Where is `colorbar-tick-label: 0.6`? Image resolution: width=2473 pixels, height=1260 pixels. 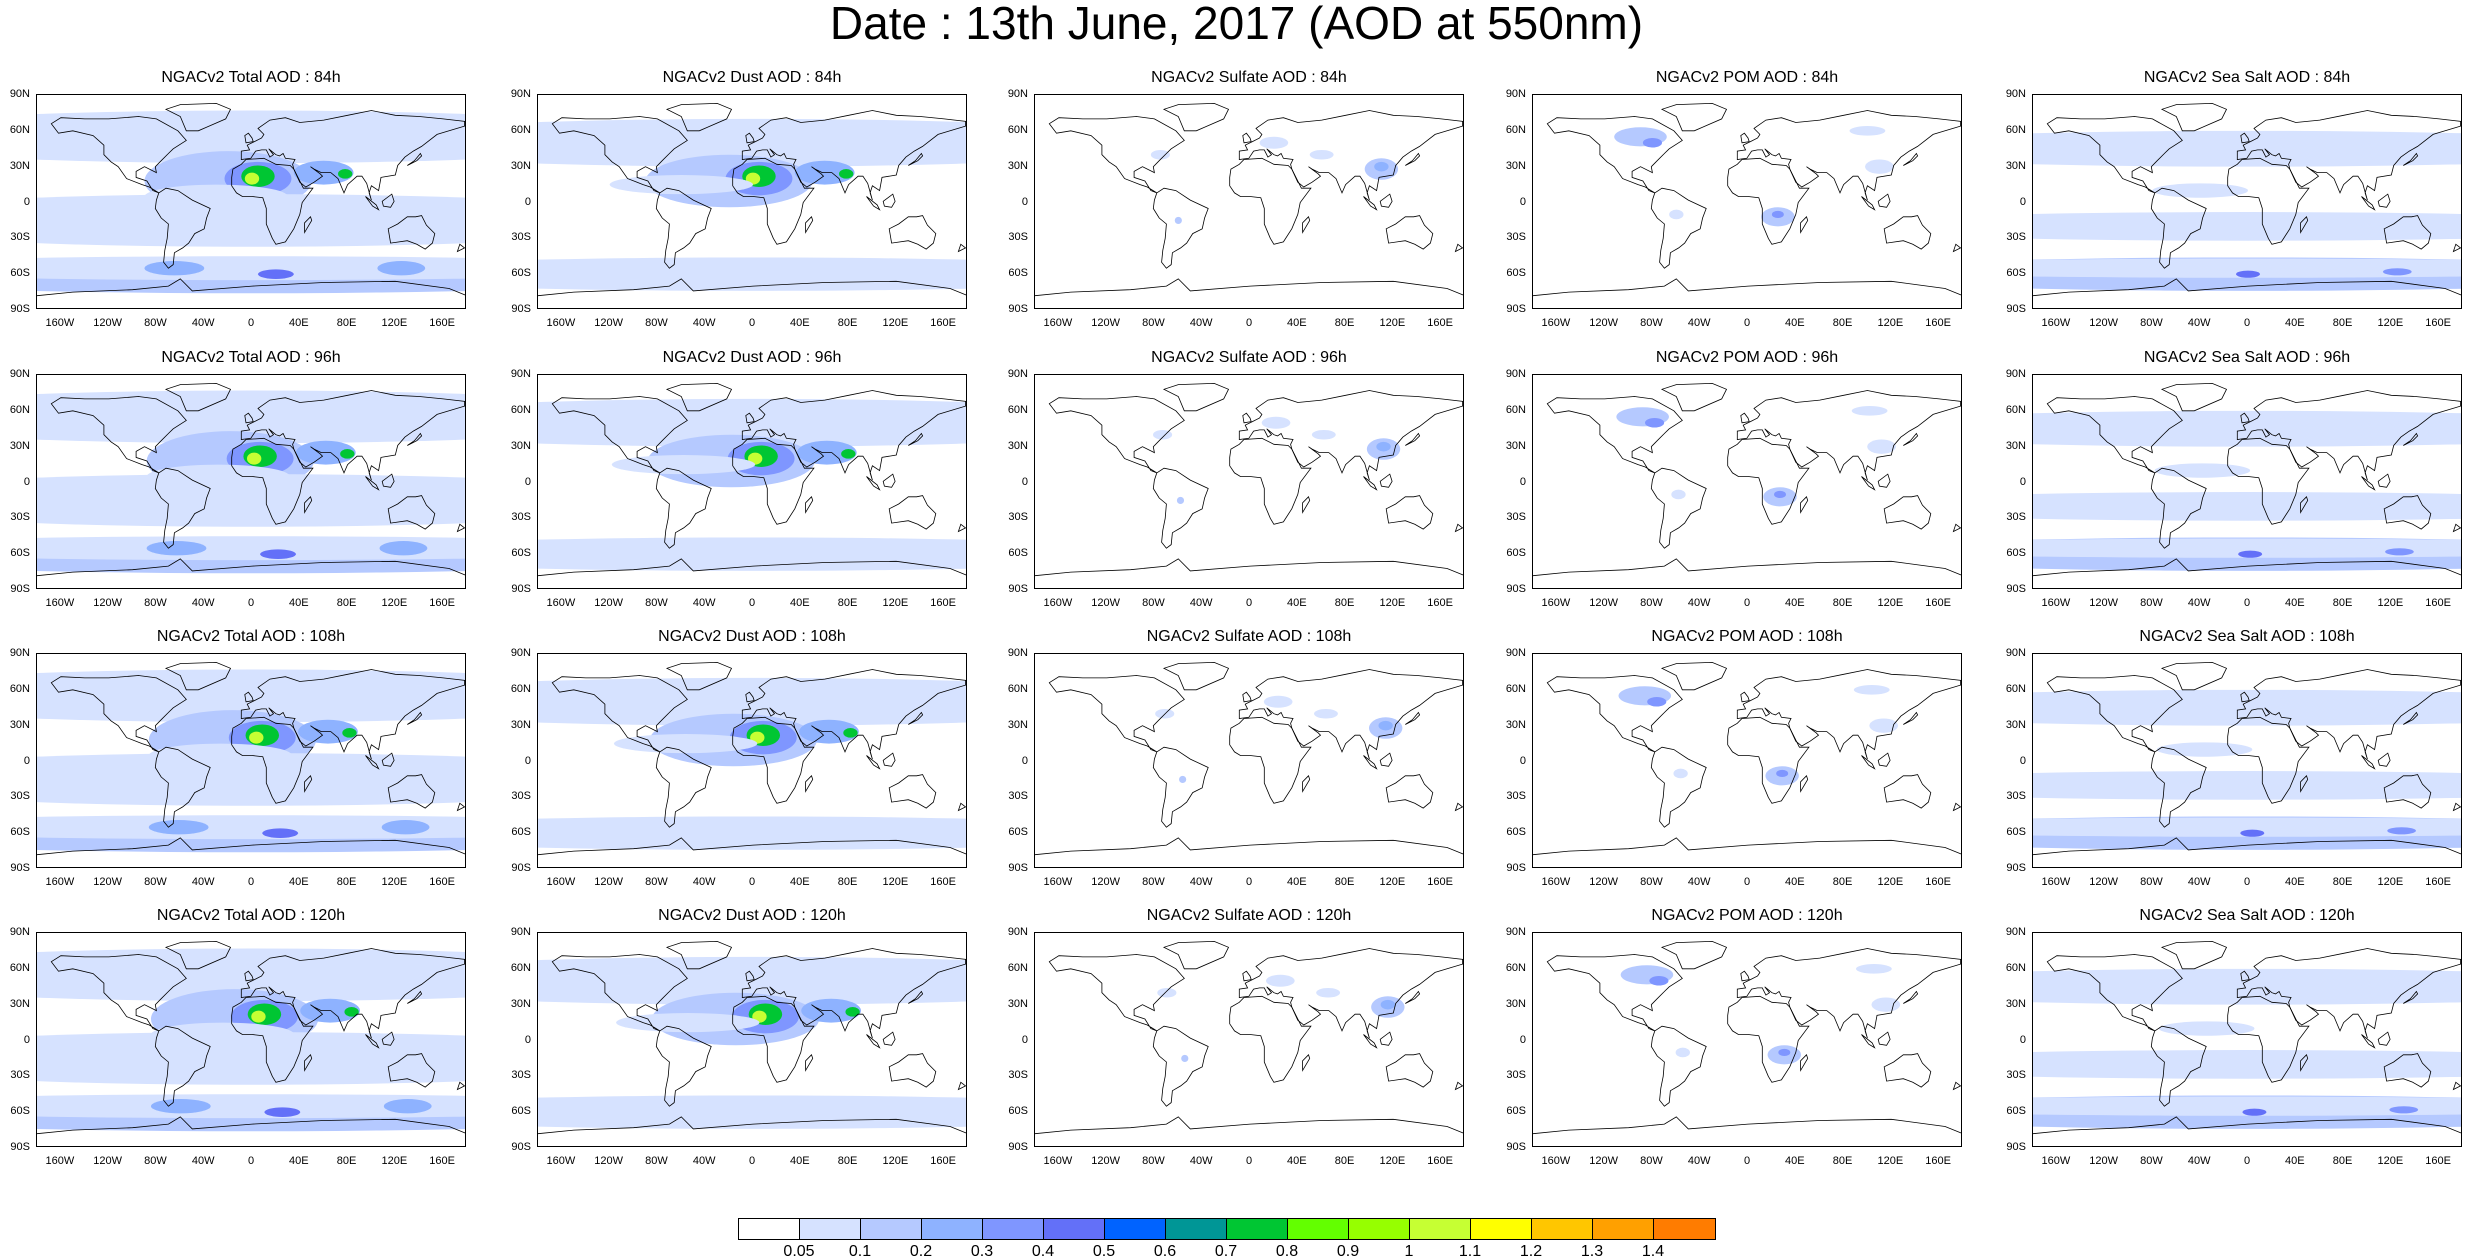 colorbar-tick-label: 0.6 is located at coordinates (1165, 1251).